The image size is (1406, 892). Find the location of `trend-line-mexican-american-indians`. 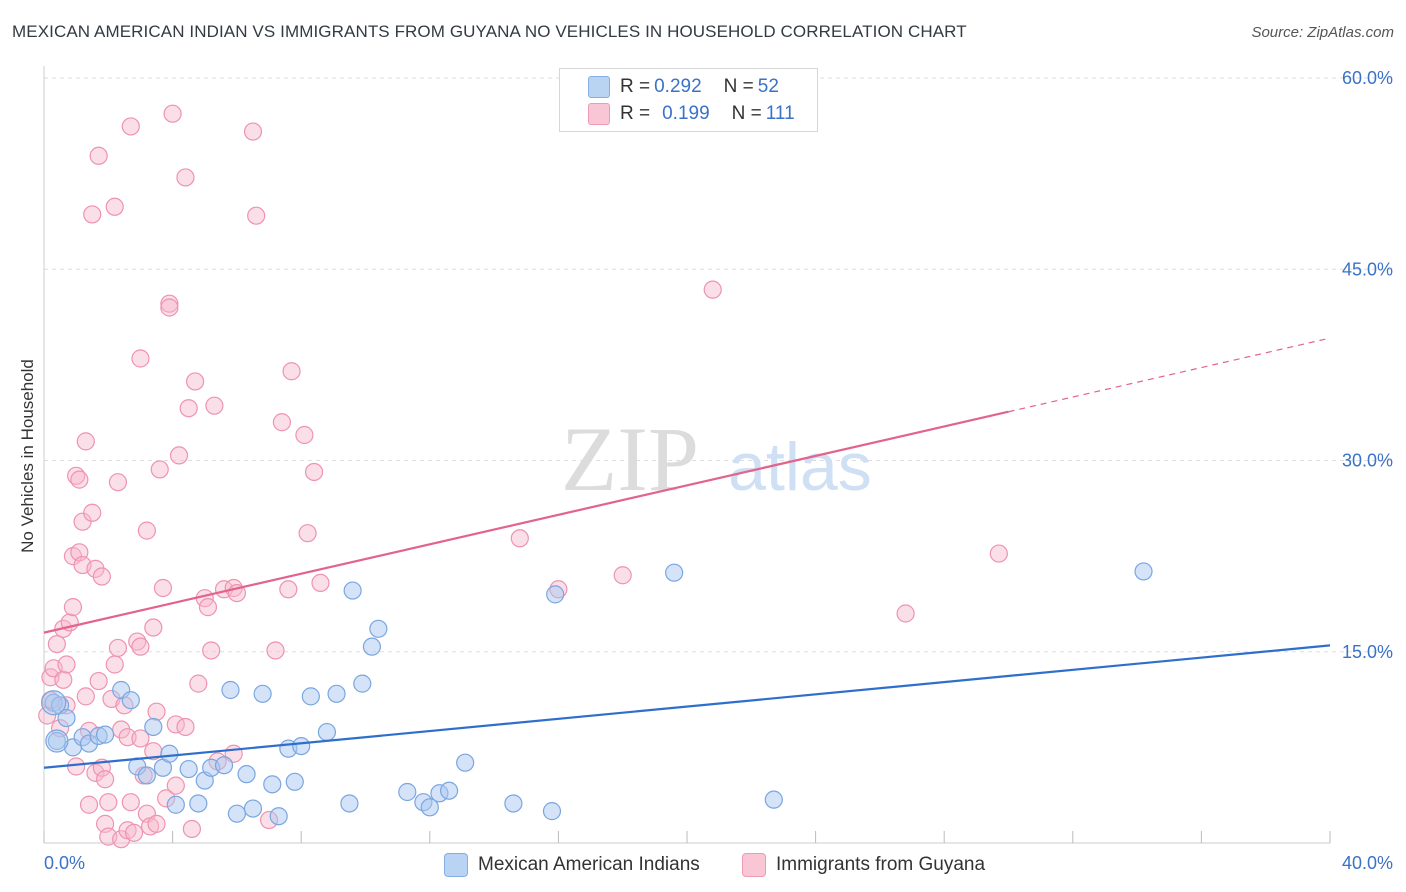

trend-line-mexican-american-indians is located at coordinates (687, 706).